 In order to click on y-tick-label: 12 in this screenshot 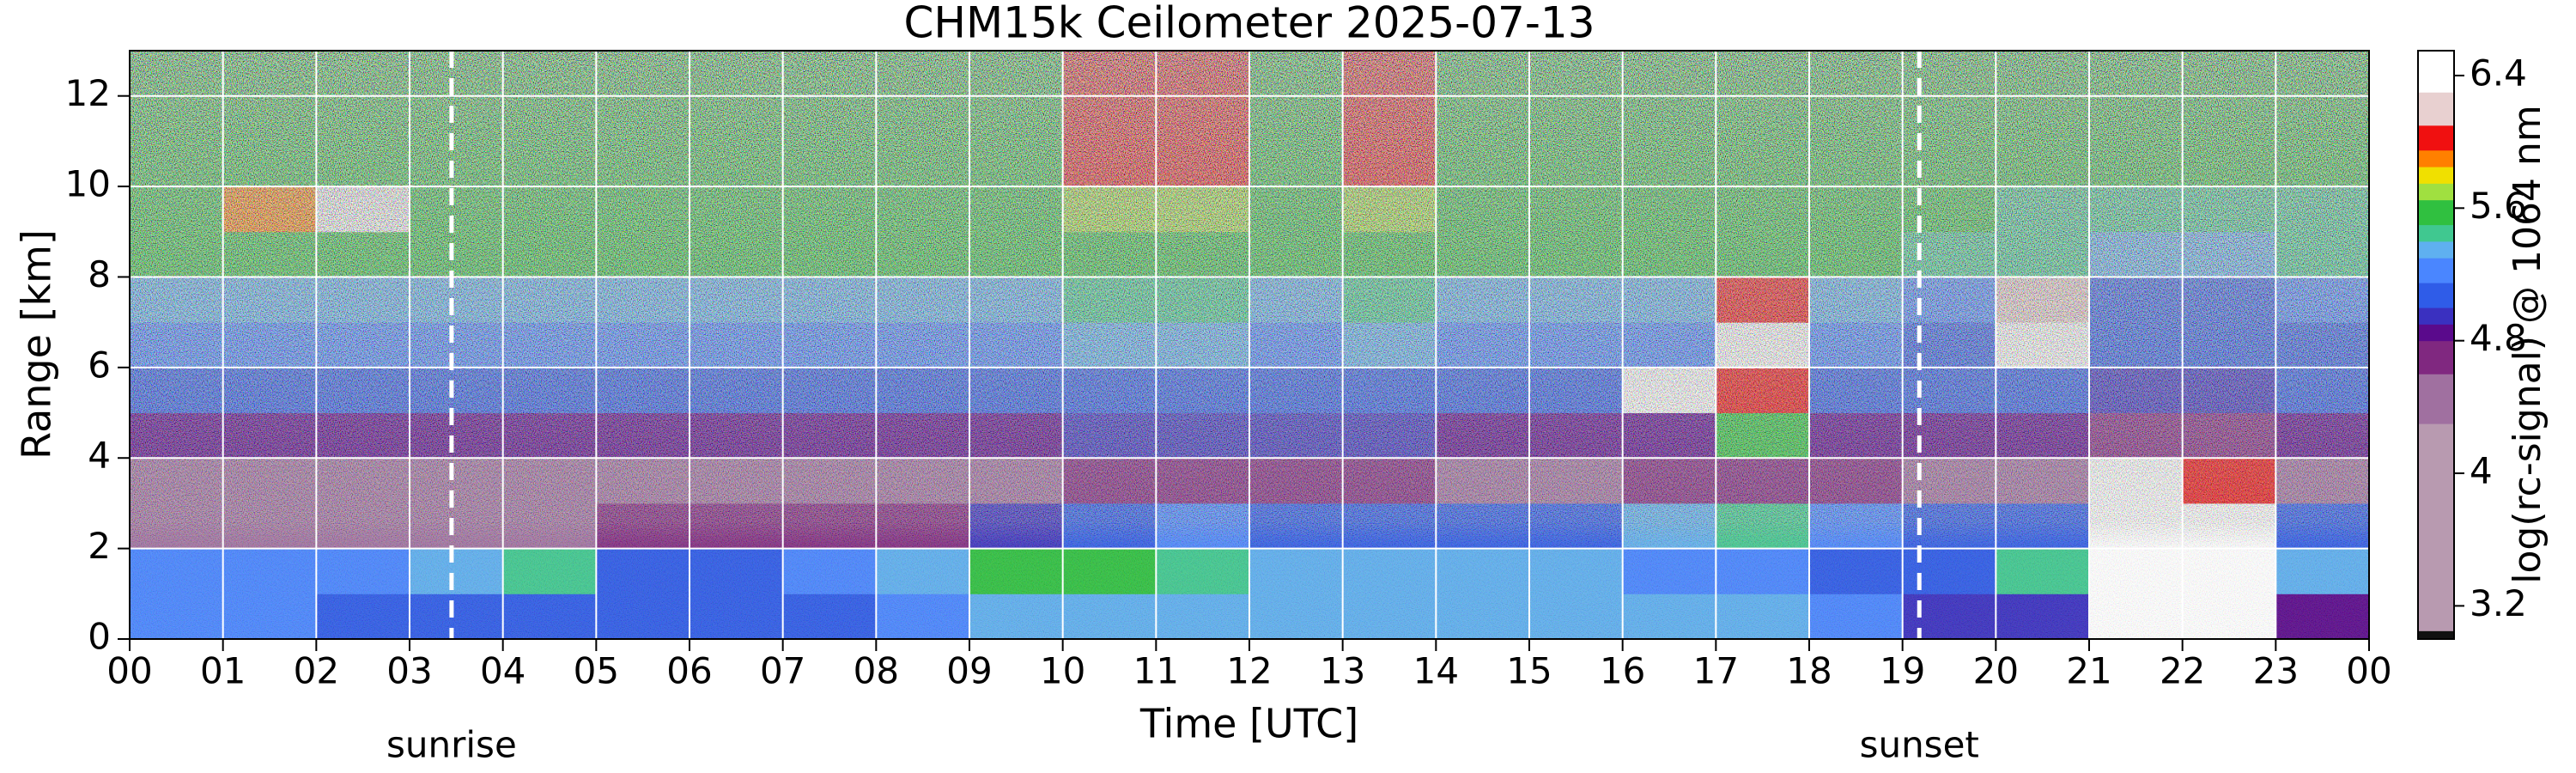, I will do `click(88, 93)`.